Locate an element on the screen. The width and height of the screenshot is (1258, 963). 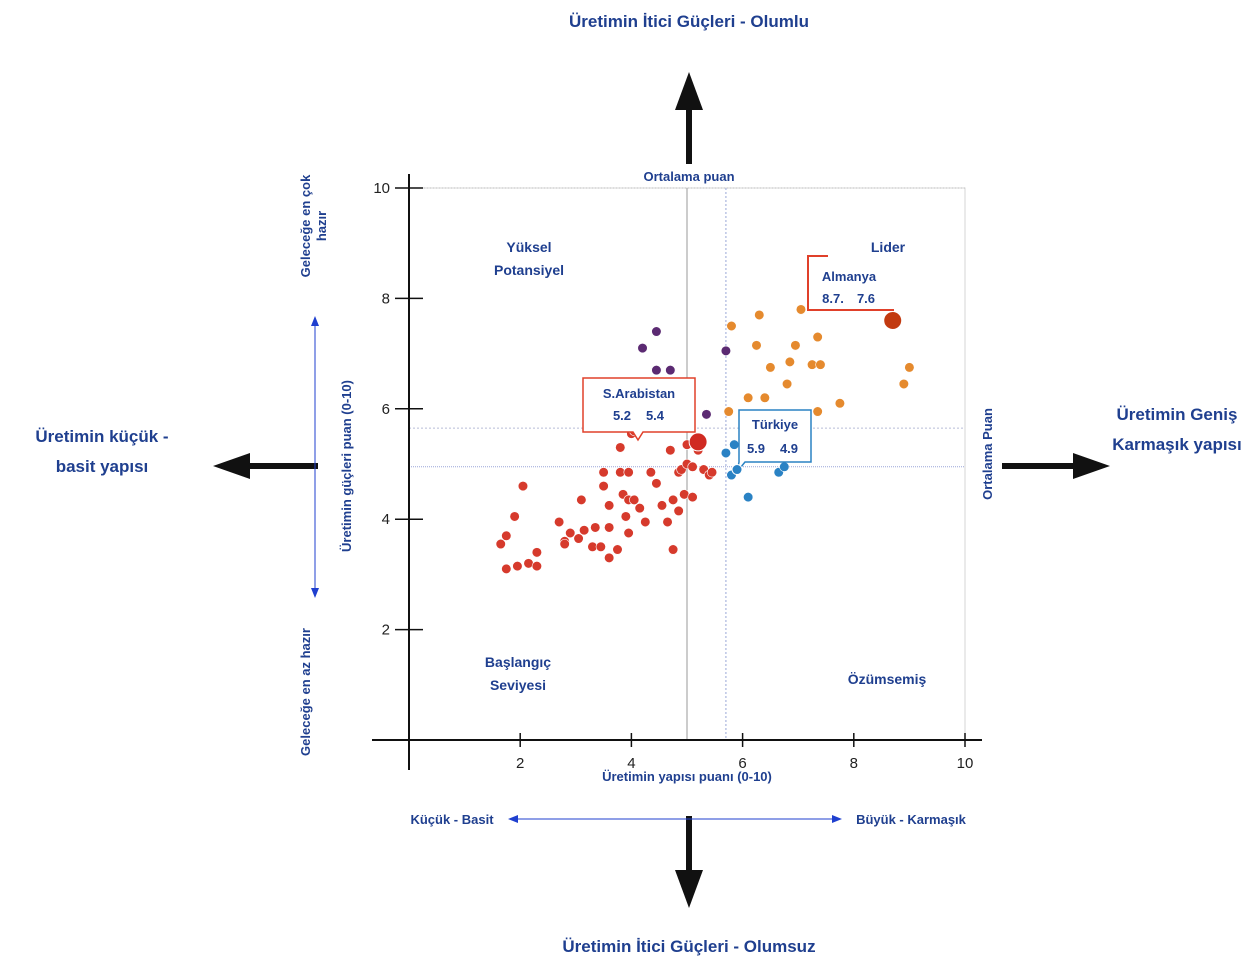
title-right-line2: Karmaşık yapısı is located at coordinates (1176, 444).